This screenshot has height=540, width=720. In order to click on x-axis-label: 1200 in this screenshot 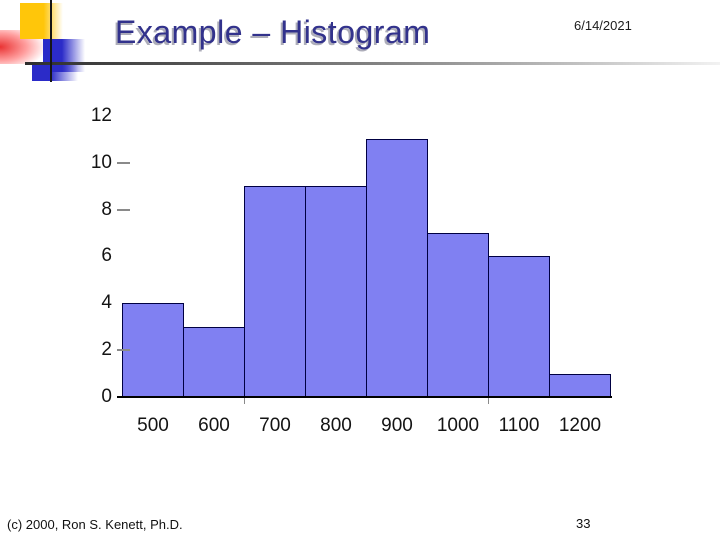, I will do `click(580, 425)`.